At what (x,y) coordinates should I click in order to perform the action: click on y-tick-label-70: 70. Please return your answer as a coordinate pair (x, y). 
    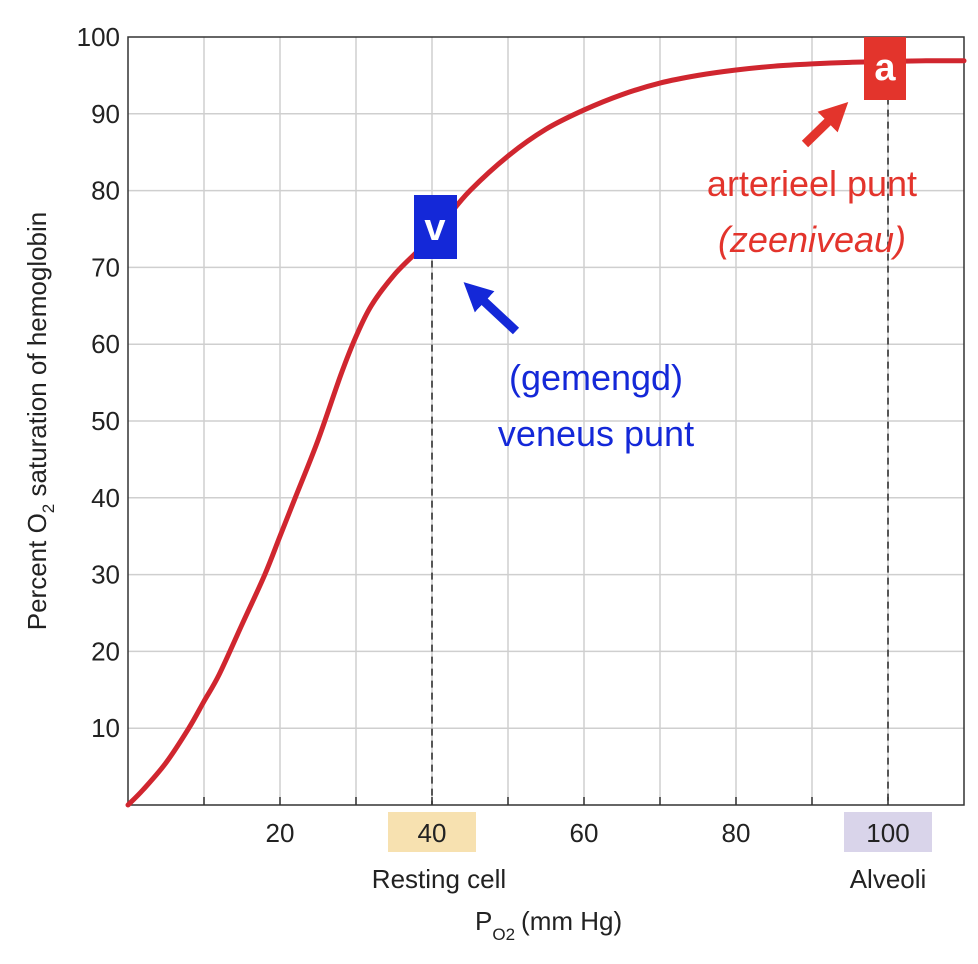
    Looking at the image, I should click on (105, 267).